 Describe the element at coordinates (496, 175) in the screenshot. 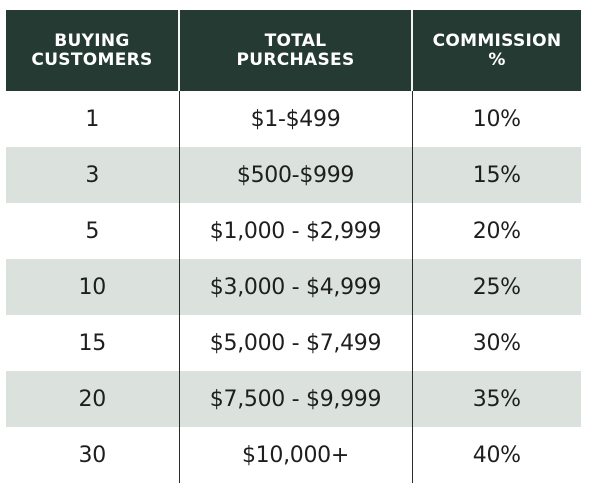

I see `cell-commission: 15%` at that location.